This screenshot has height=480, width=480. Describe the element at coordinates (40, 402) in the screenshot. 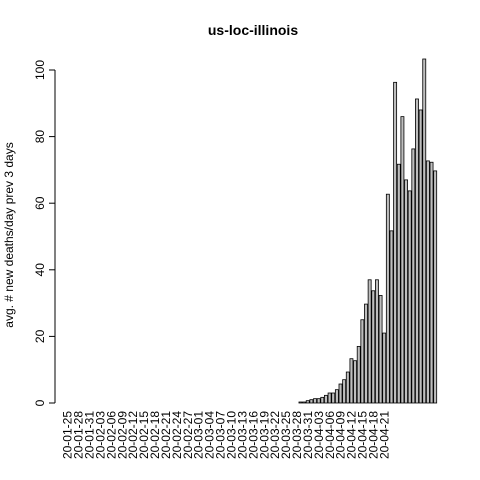

I see `y-tick-label: 0` at that location.